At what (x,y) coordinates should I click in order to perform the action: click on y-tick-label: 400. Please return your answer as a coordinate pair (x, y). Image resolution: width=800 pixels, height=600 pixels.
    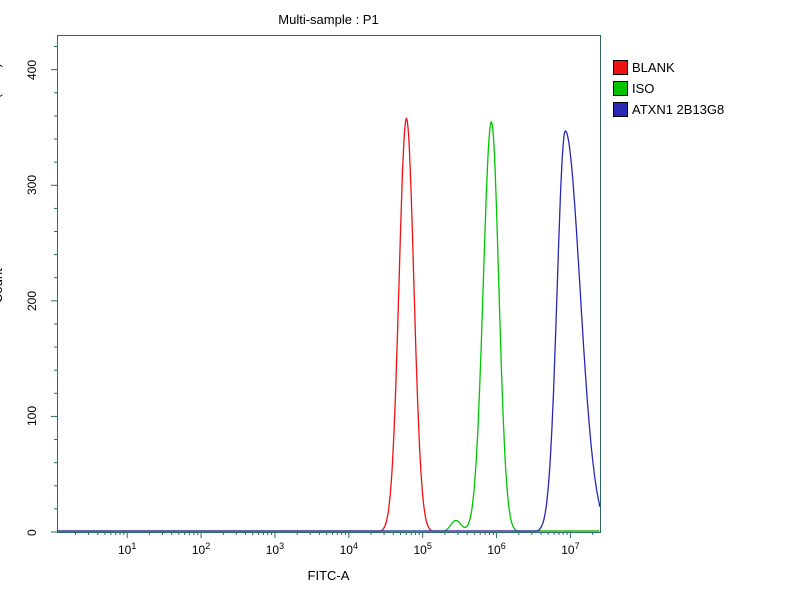
    Looking at the image, I should click on (32, 69).